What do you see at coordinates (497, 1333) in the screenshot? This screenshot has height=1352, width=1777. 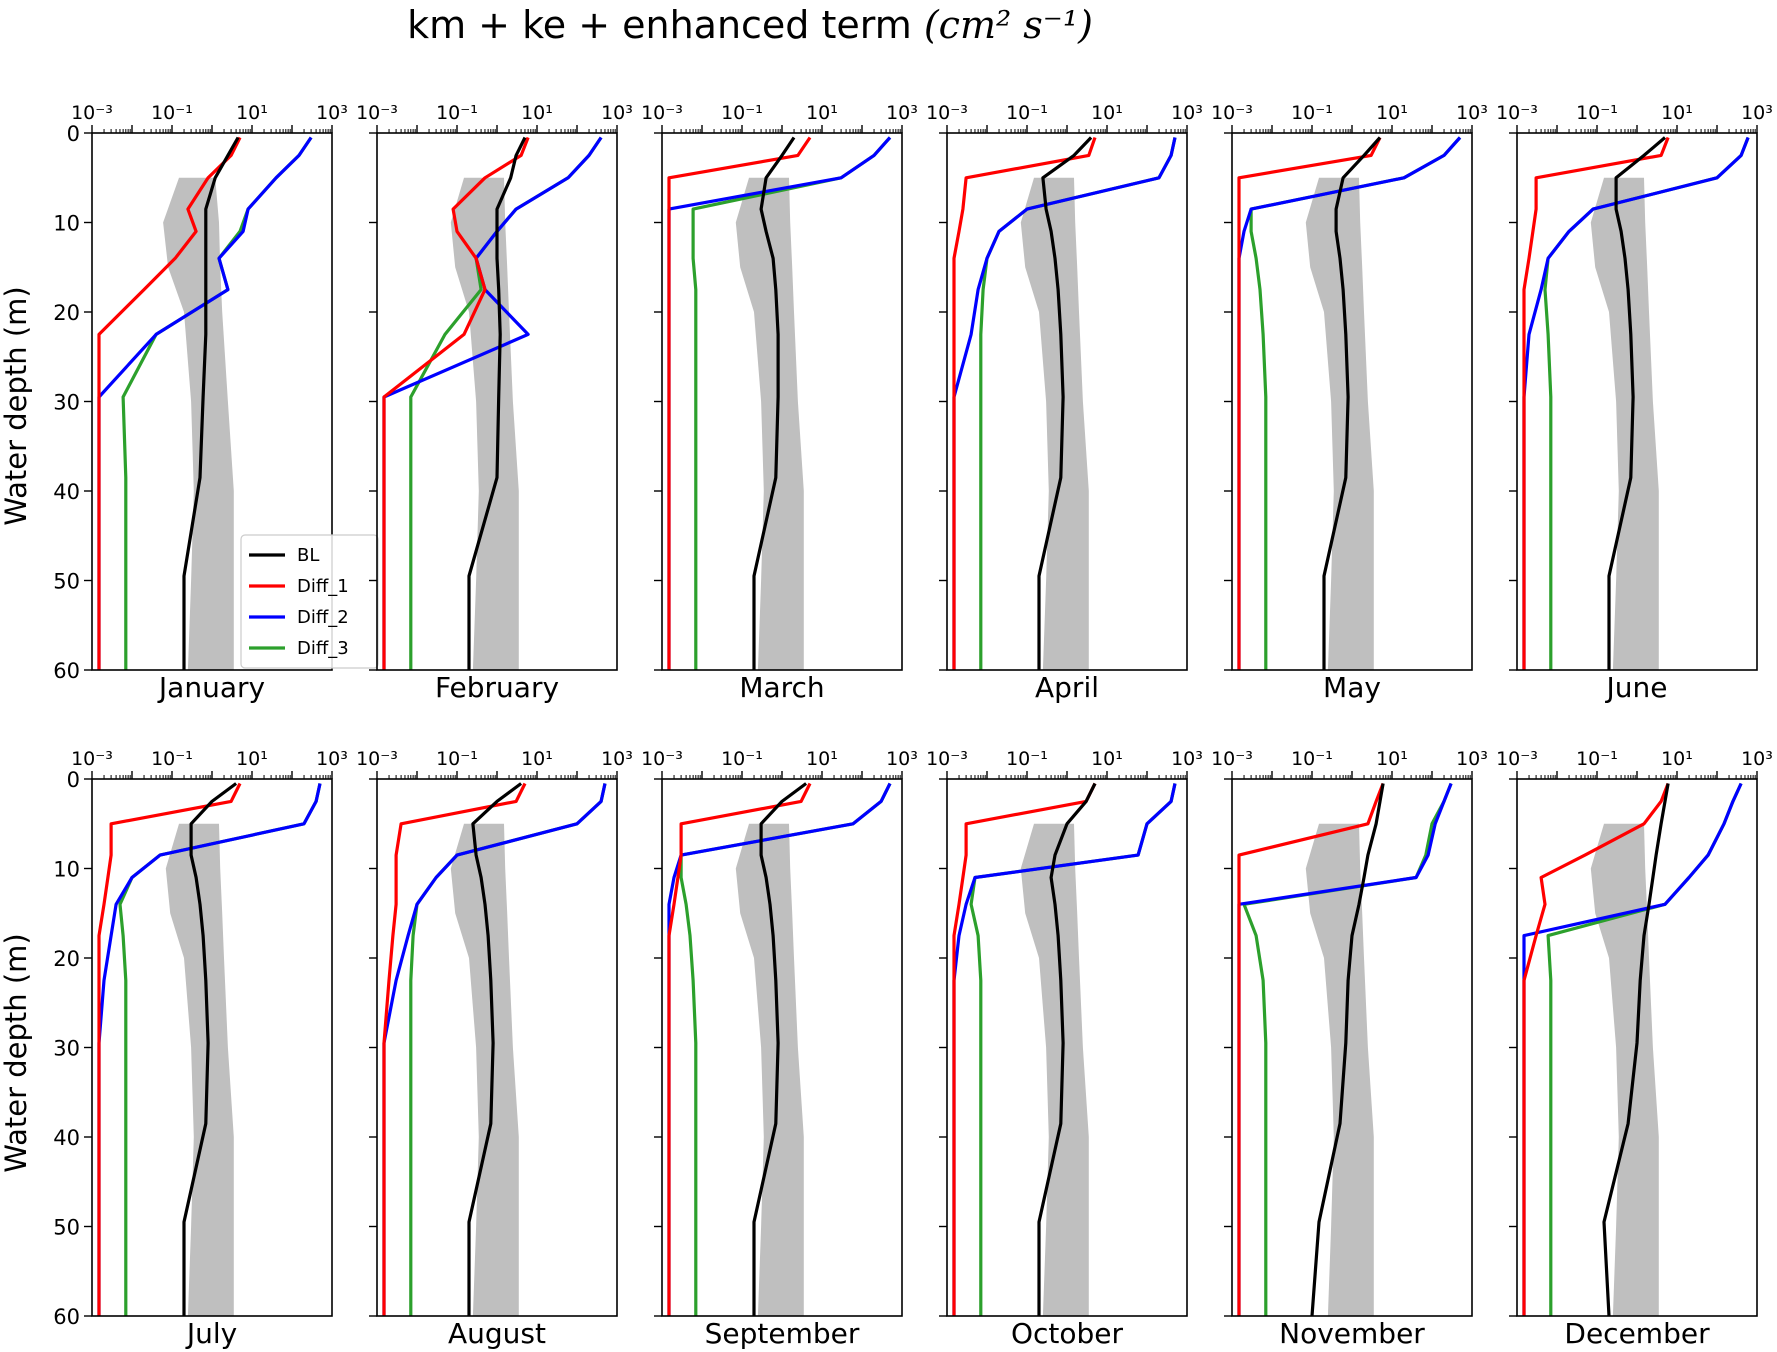 I see `panel-month-label: August` at bounding box center [497, 1333].